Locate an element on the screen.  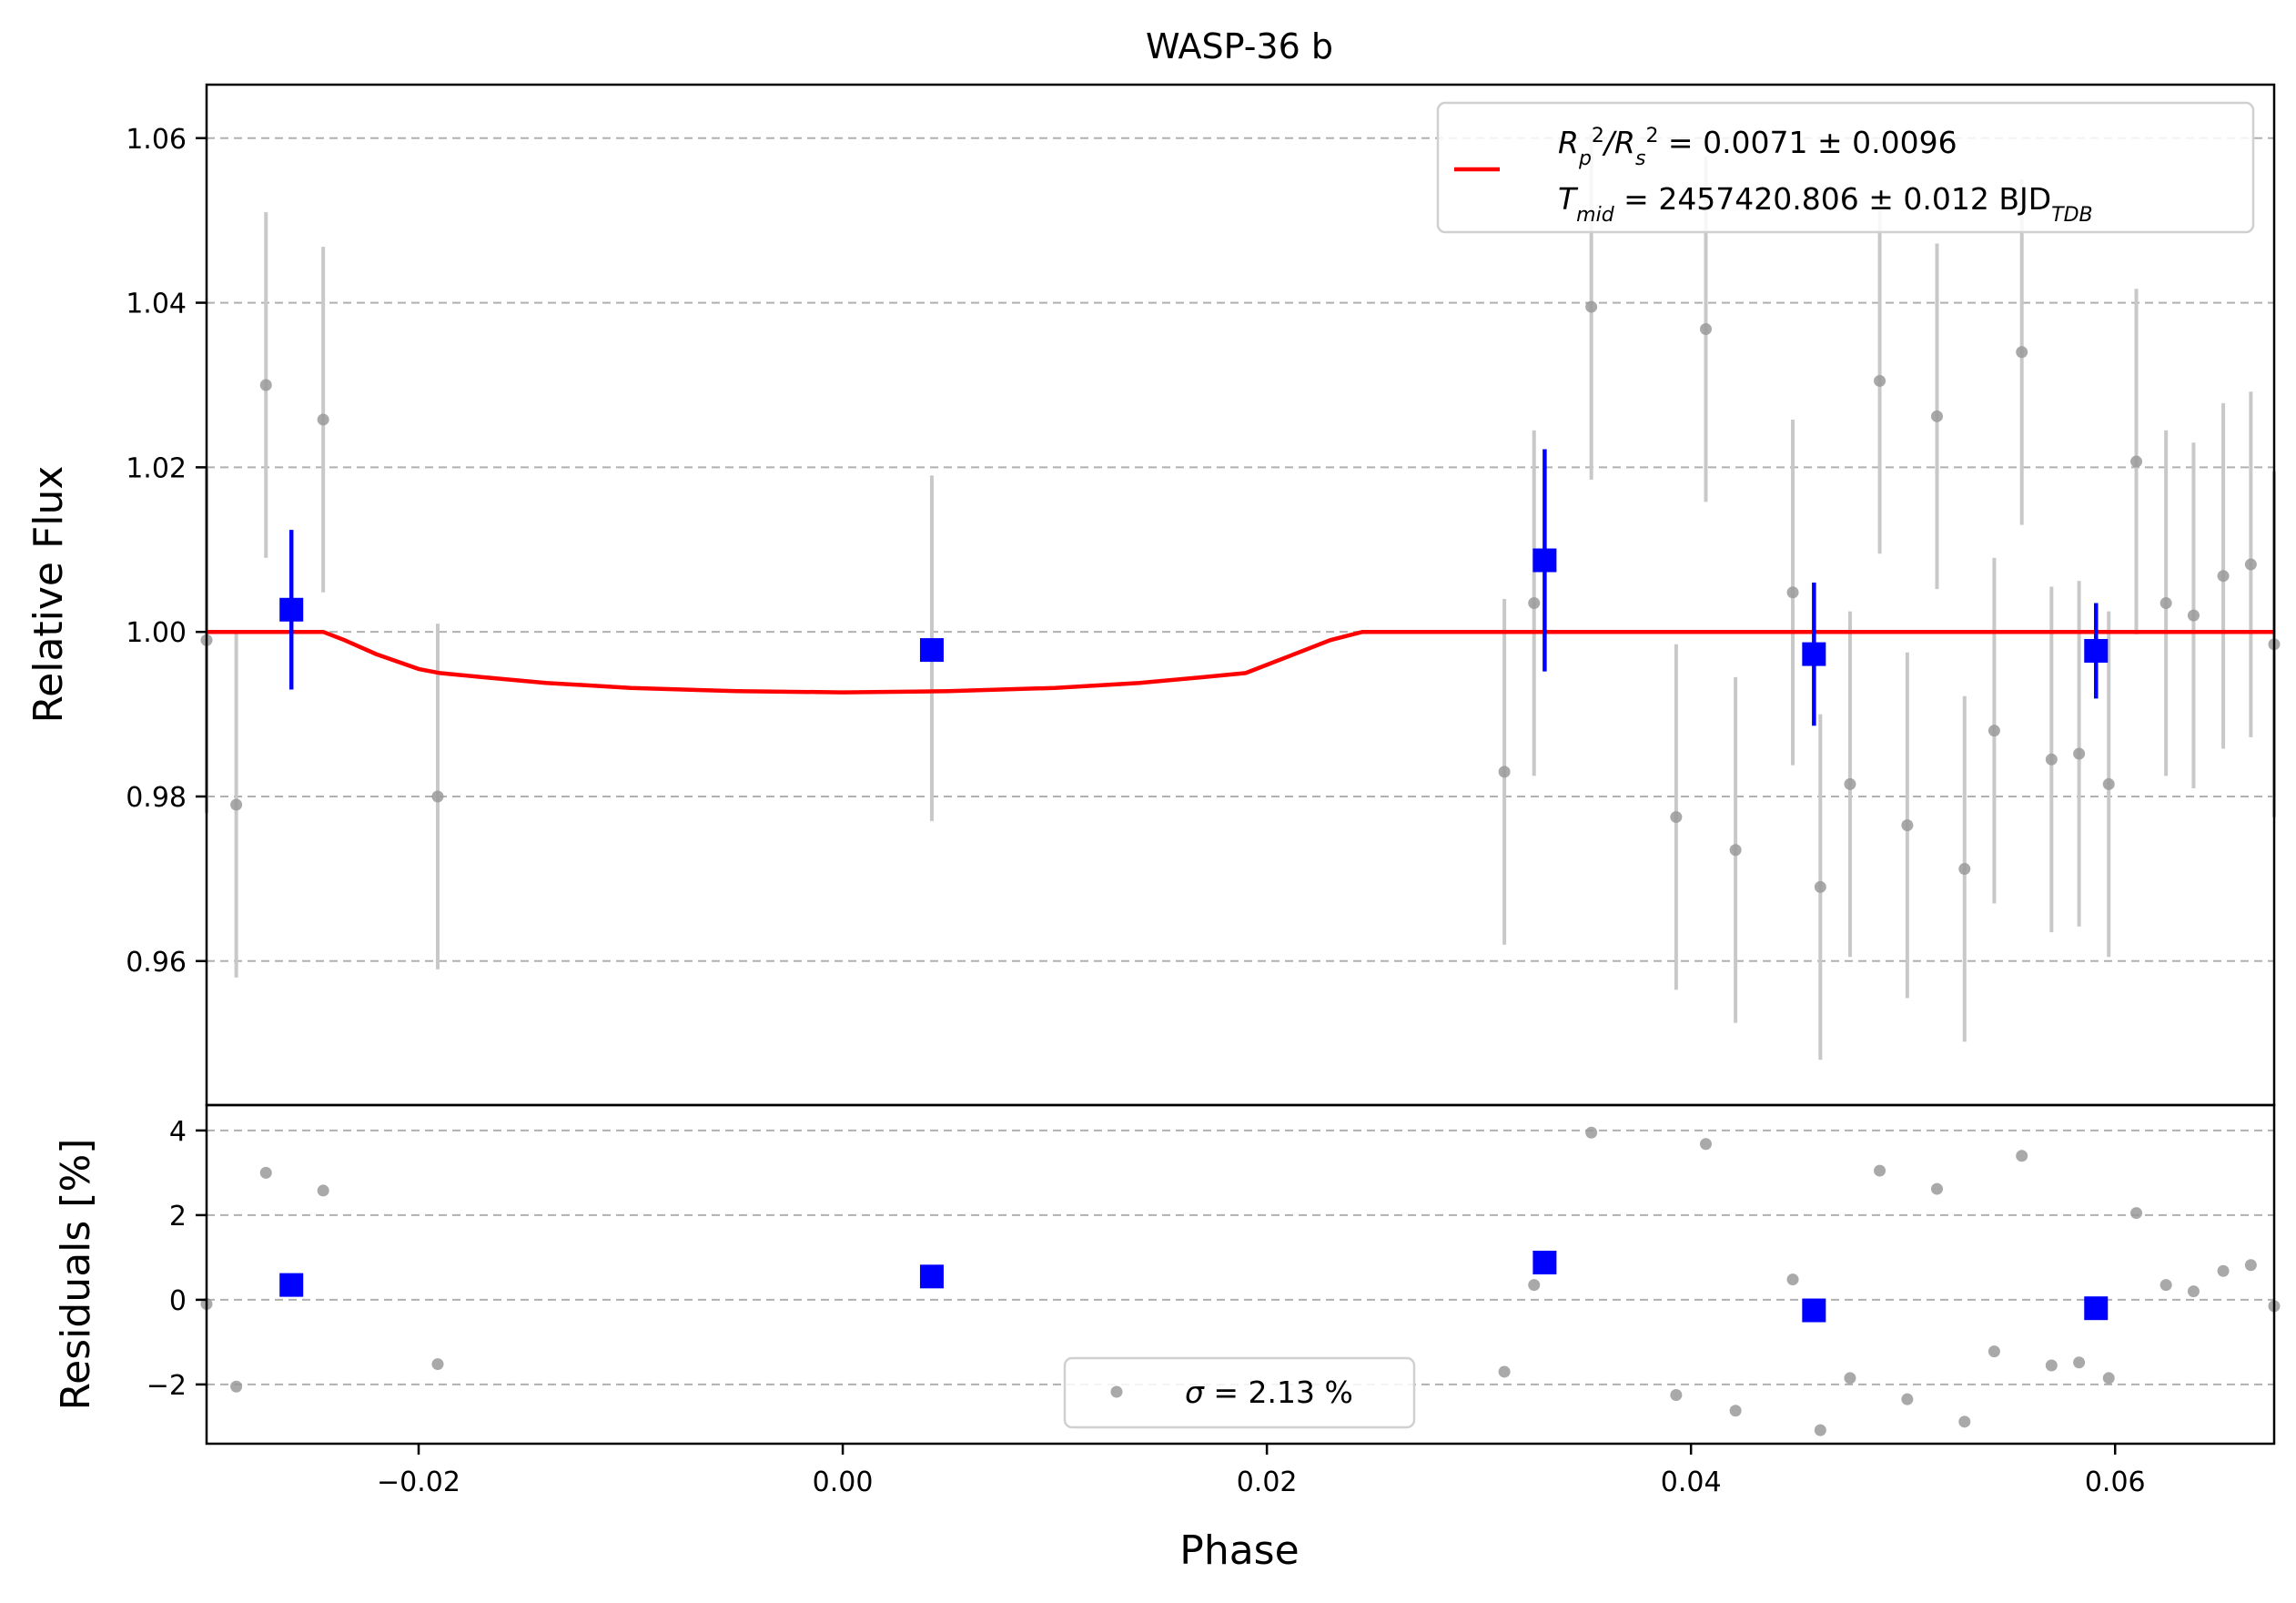
bottom-legend: σ = 2.13 % is located at coordinates (1239, 1392).